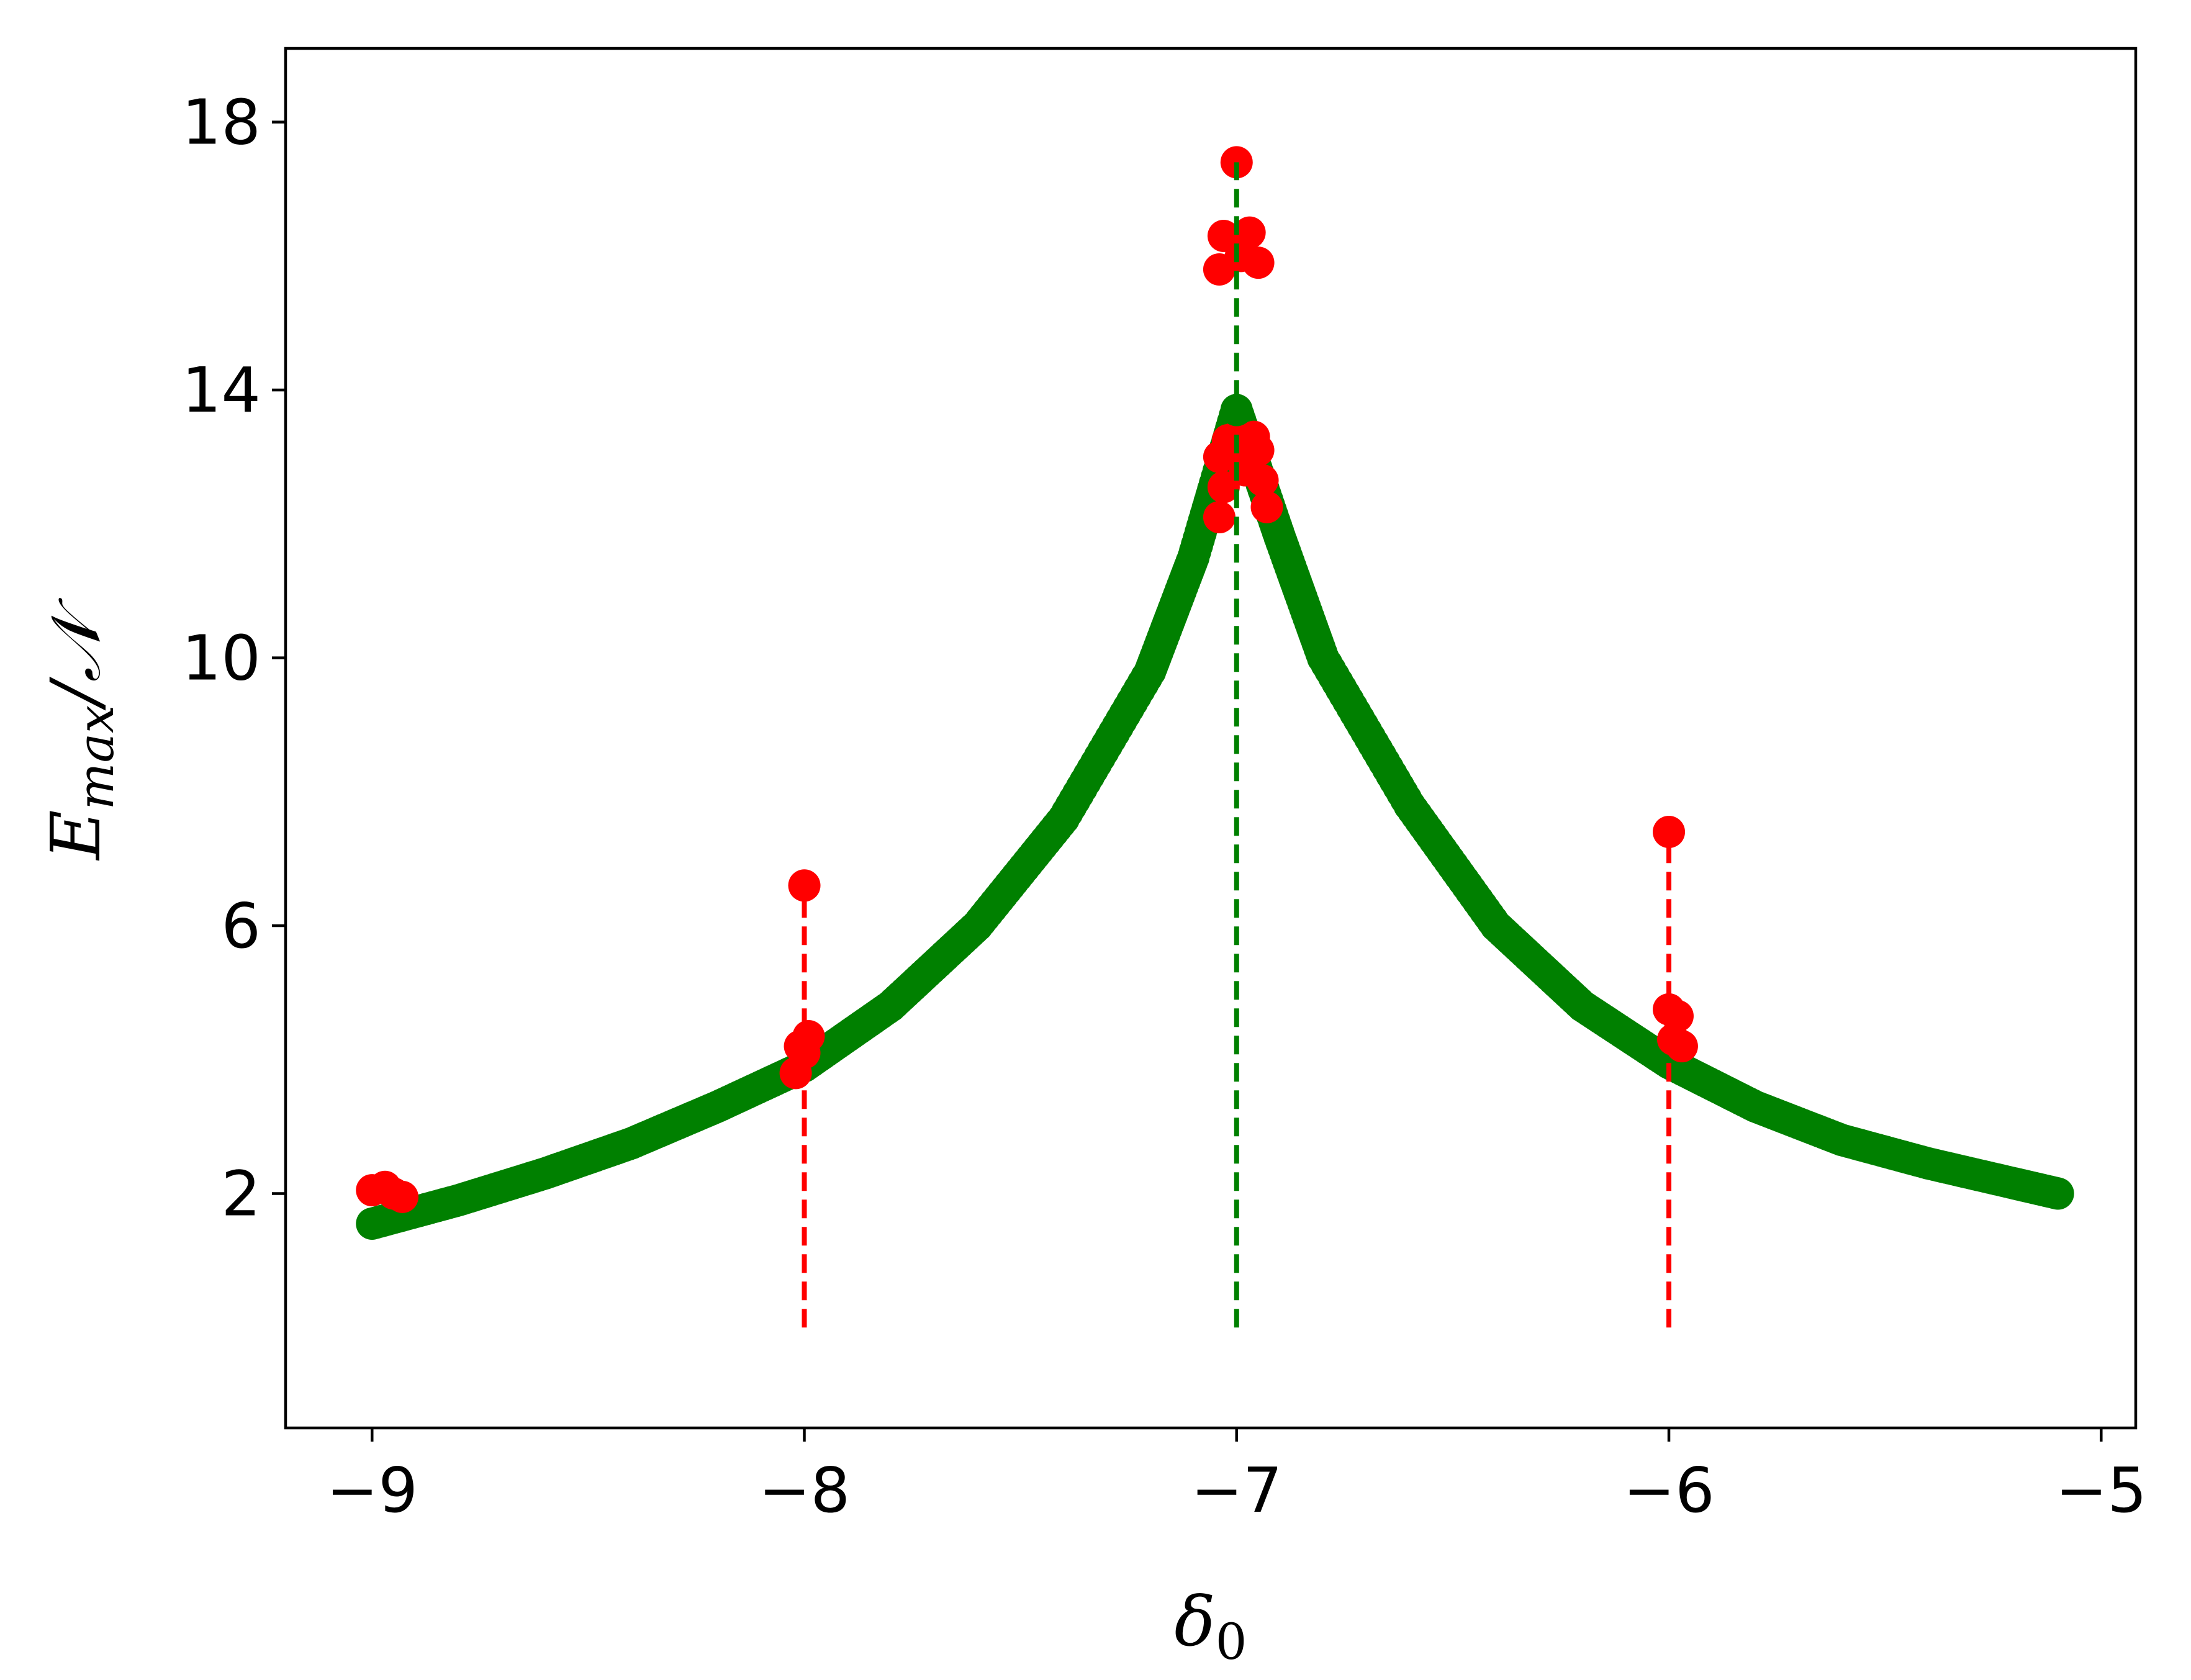 The height and width of the screenshot is (1680, 2191). What do you see at coordinates (1232, 1642) in the screenshot?
I see `x-axis-label-sub: 0` at bounding box center [1232, 1642].